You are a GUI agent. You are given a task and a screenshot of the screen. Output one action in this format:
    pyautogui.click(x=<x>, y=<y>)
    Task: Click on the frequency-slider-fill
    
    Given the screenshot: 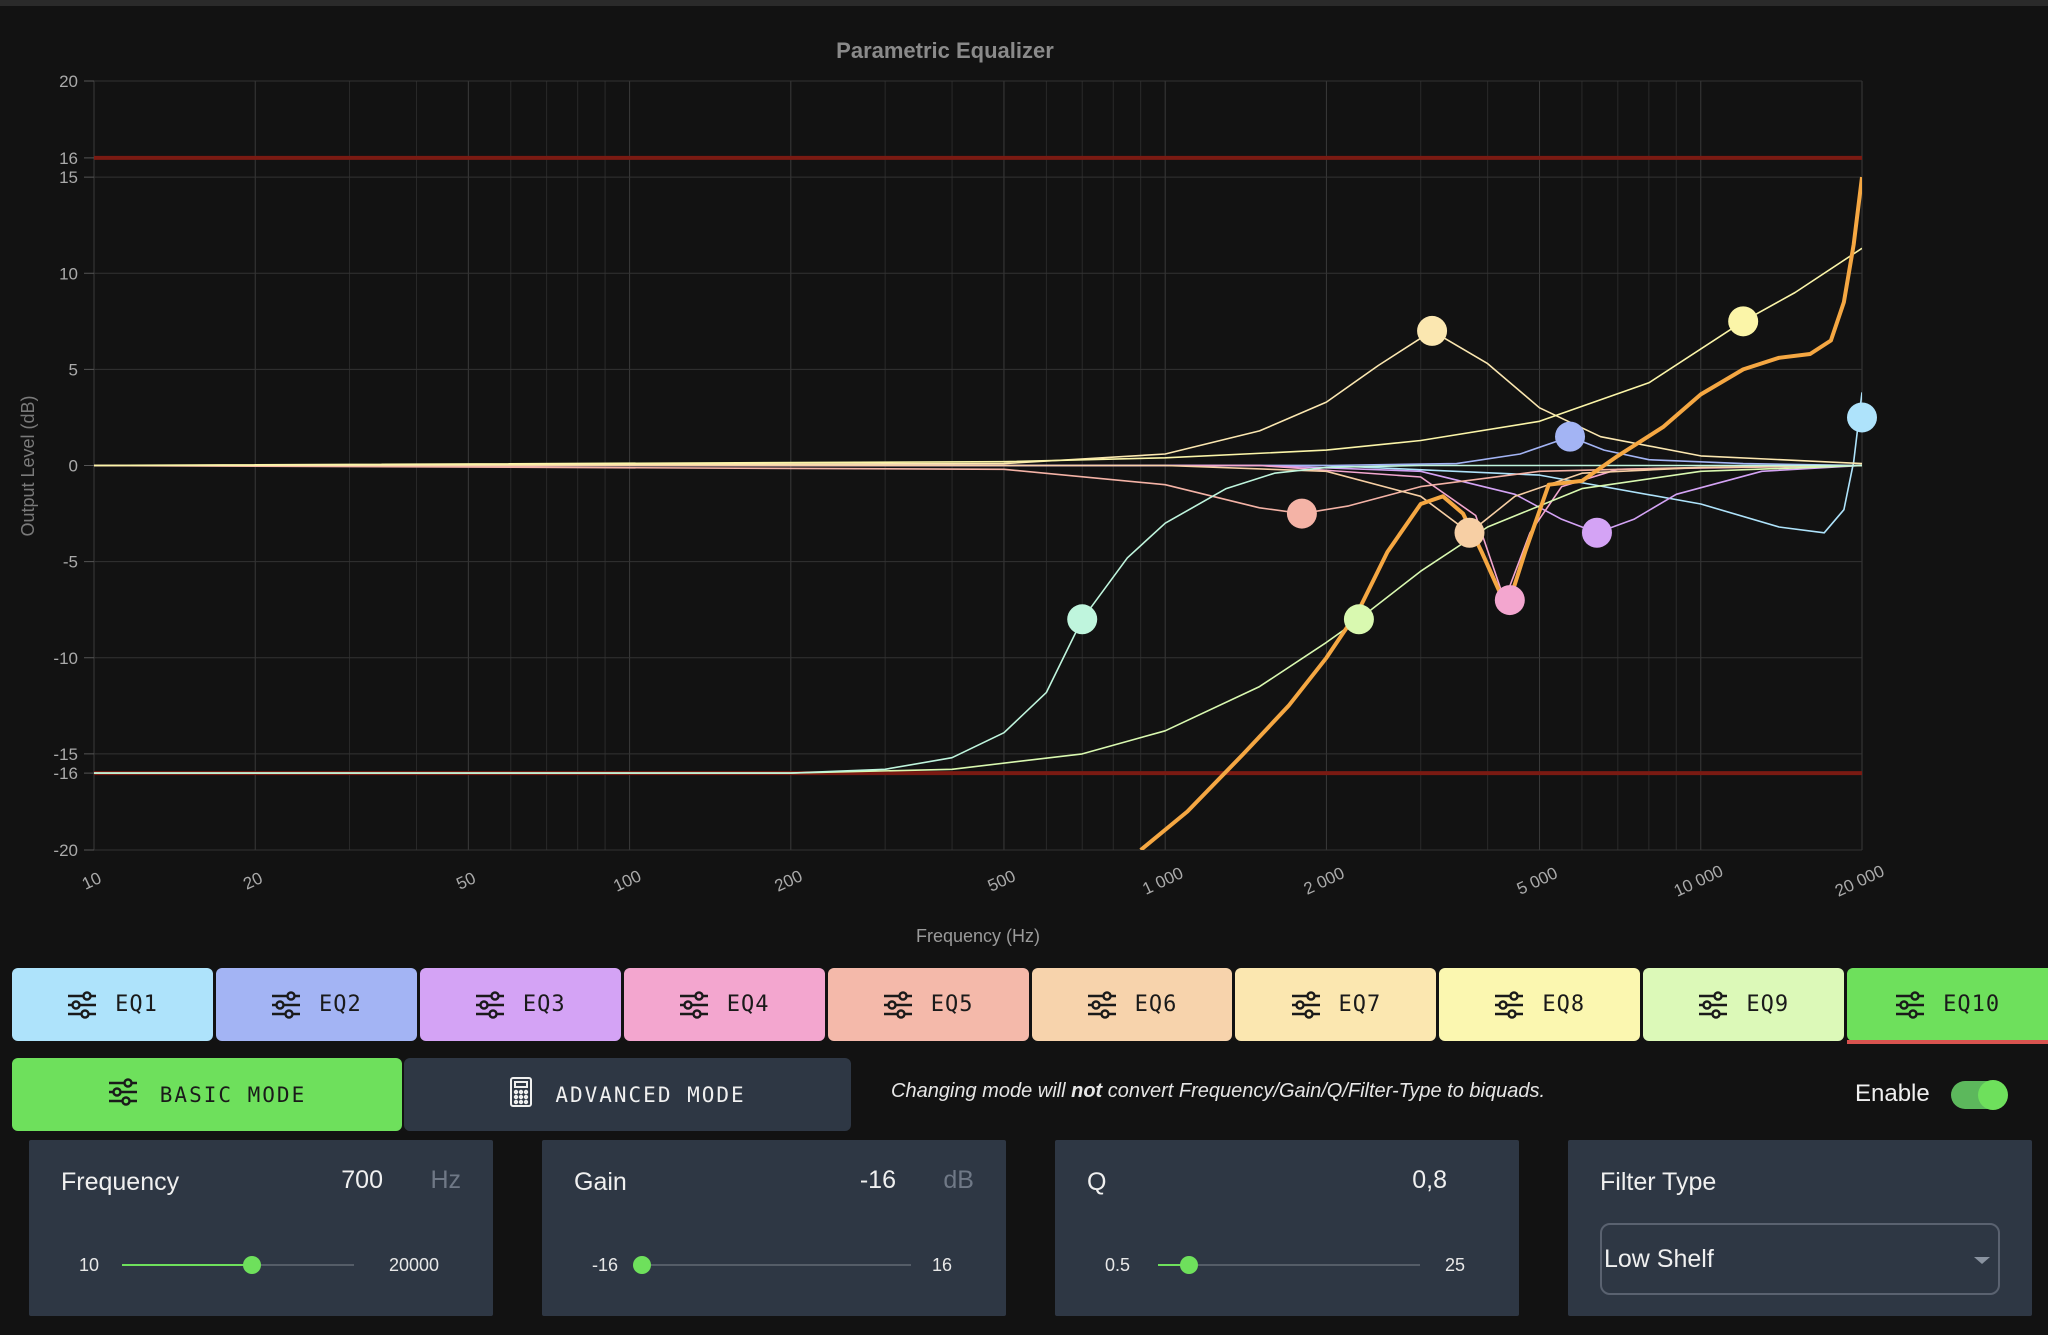 What is the action you would take?
    pyautogui.click(x=187, y=1265)
    